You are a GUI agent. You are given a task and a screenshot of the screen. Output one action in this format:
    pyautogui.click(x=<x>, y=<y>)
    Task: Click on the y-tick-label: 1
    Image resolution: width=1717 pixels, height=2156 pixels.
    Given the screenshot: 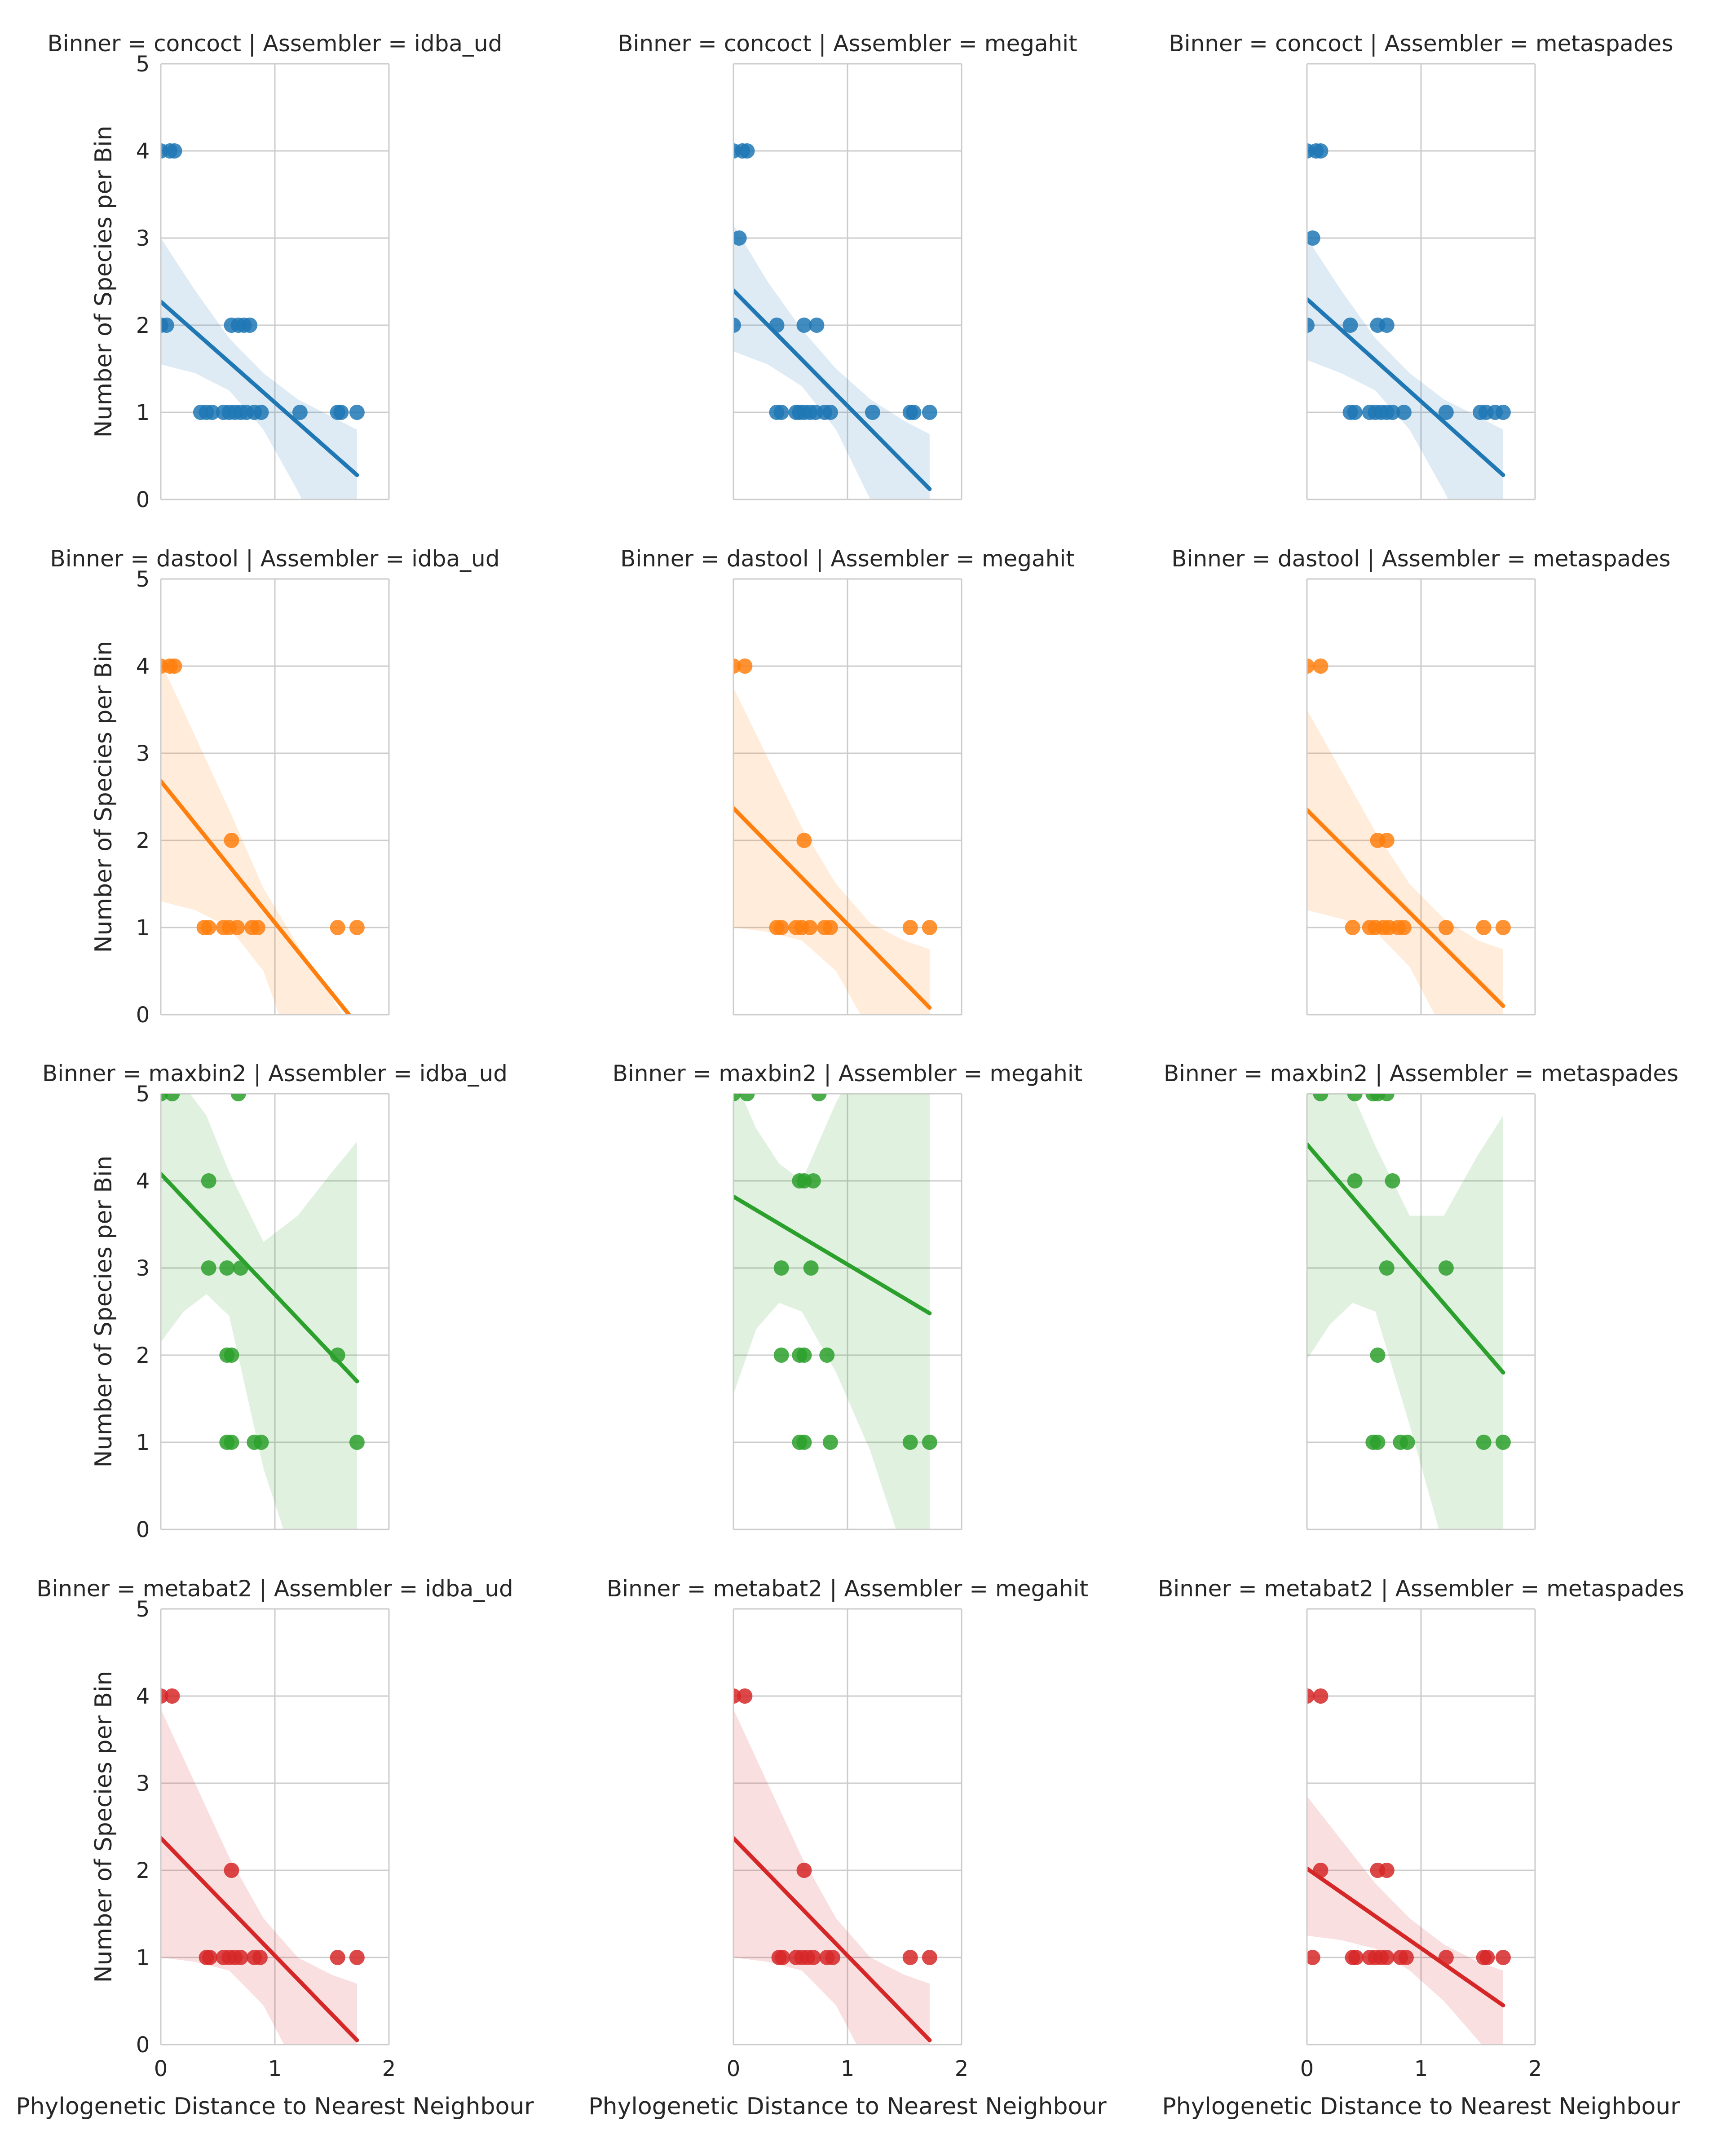 What is the action you would take?
    pyautogui.click(x=143, y=412)
    